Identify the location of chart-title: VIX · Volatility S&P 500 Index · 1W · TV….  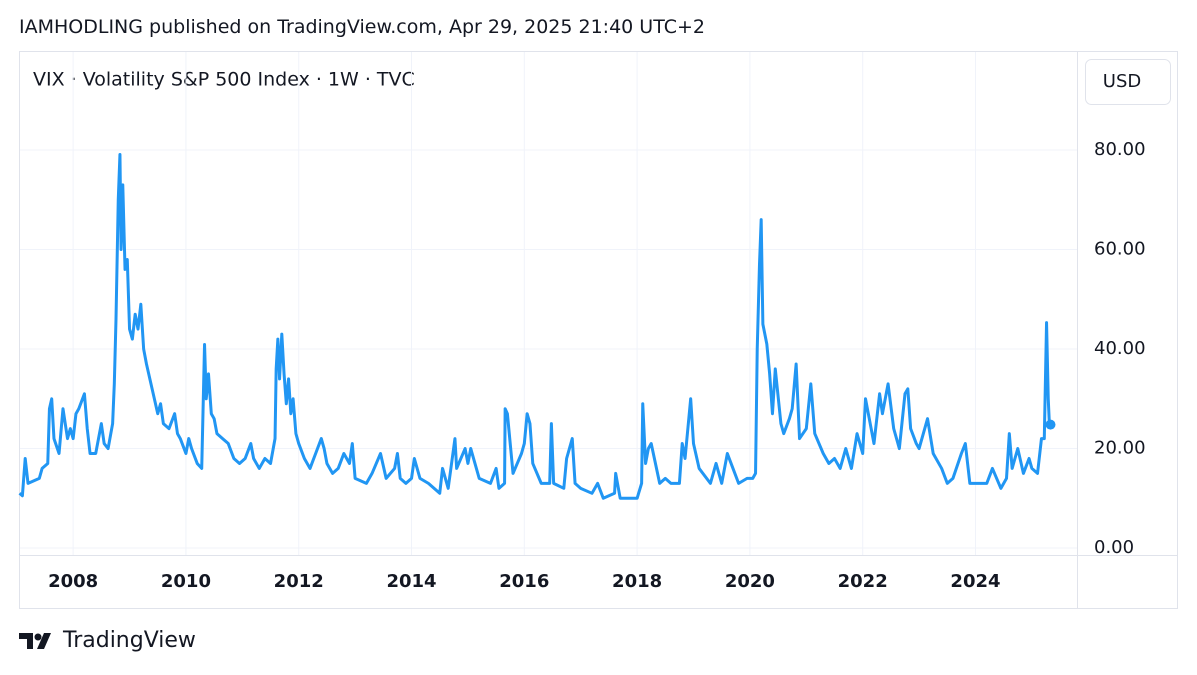
(224, 80).